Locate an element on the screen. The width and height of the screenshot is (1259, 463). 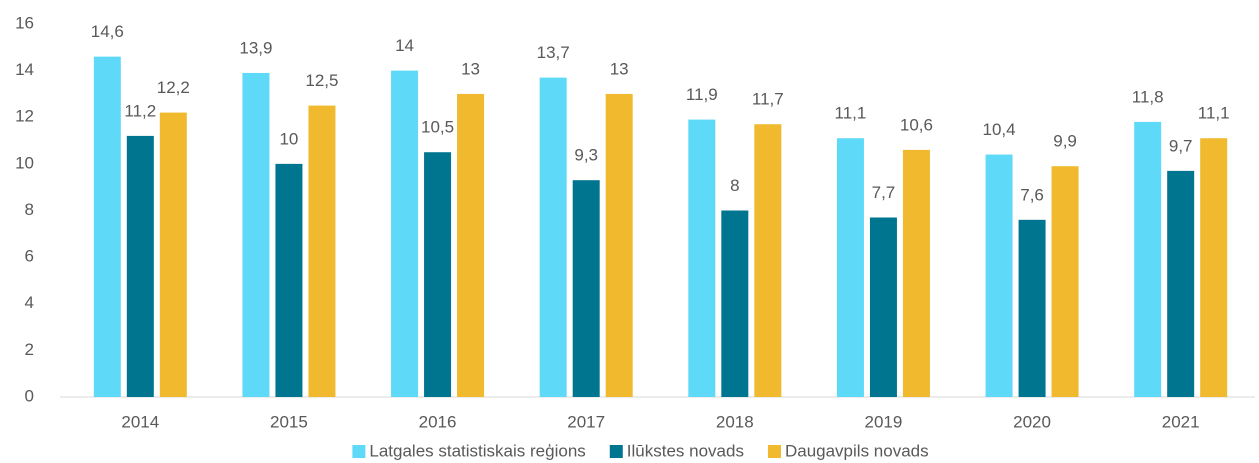
data-label: 7,6 is located at coordinates (1032, 194).